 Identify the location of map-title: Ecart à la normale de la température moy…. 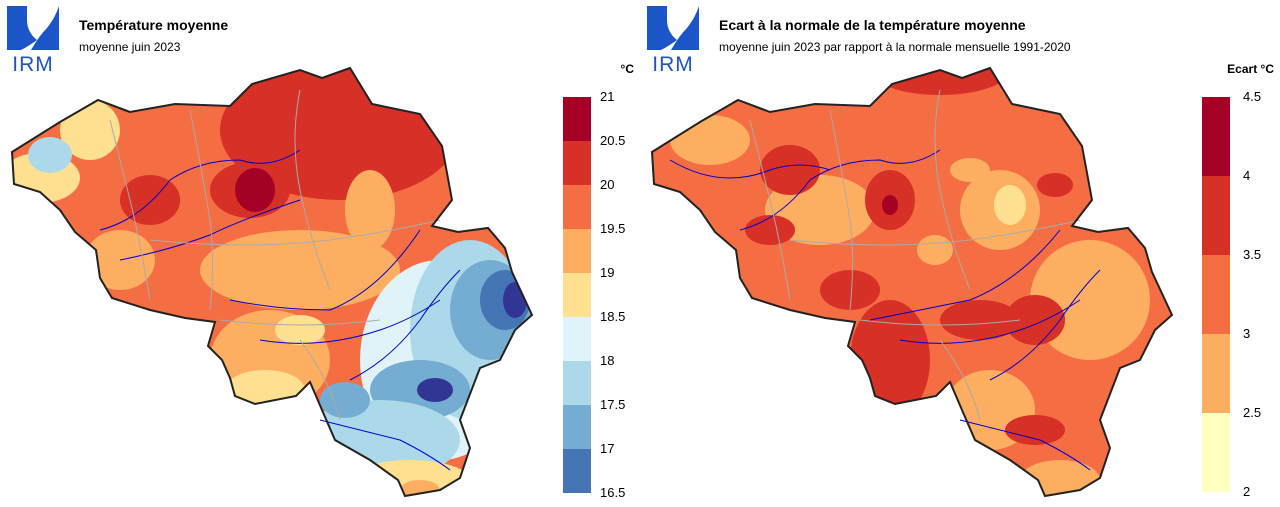
(872, 25).